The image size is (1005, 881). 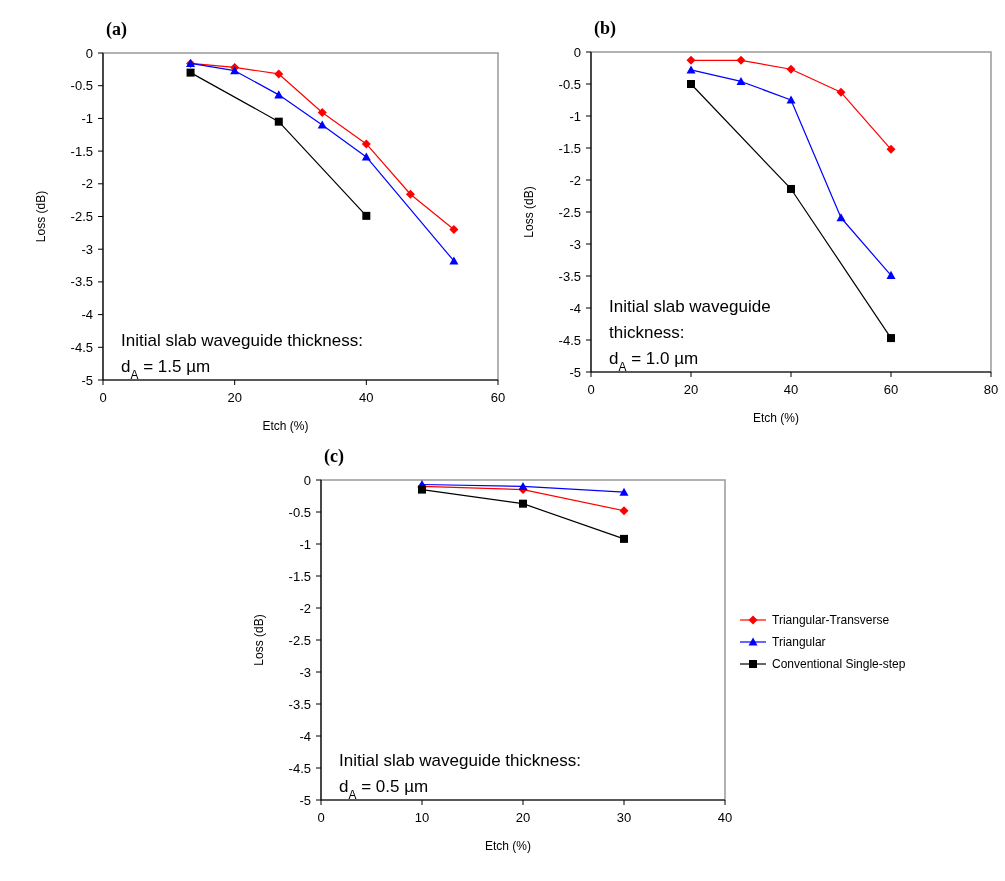 I want to click on chart-title: (b), so click(x=605, y=28).